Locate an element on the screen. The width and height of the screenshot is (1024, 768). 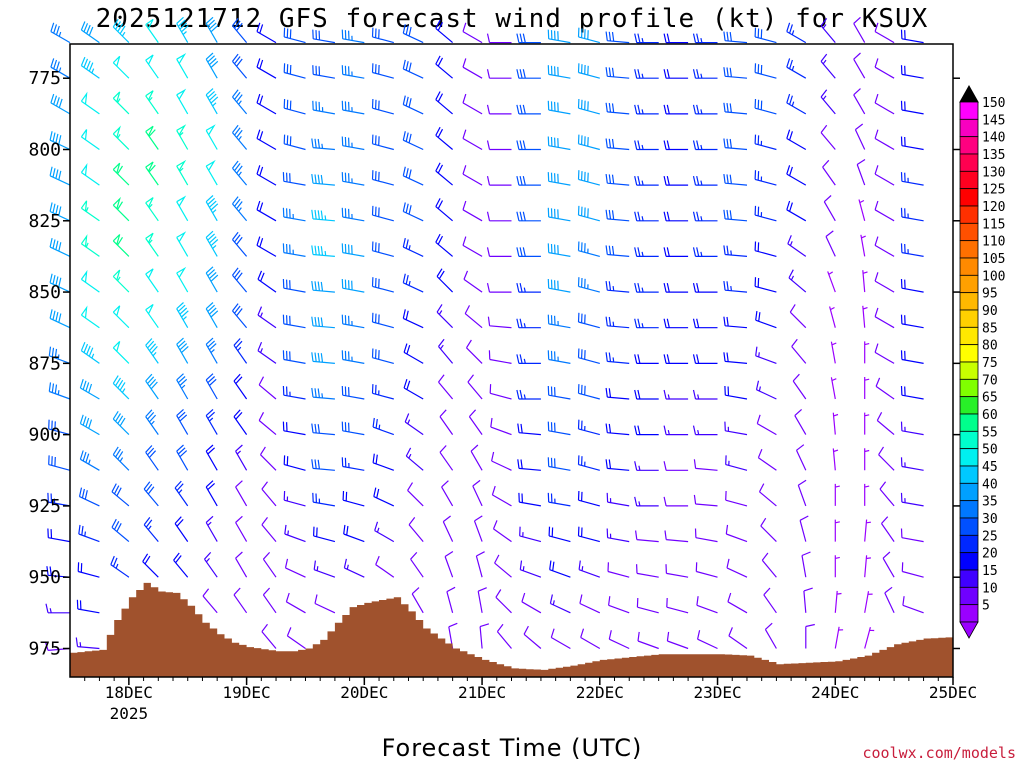
colorbar-label: 145 is located at coordinates (993, 120).